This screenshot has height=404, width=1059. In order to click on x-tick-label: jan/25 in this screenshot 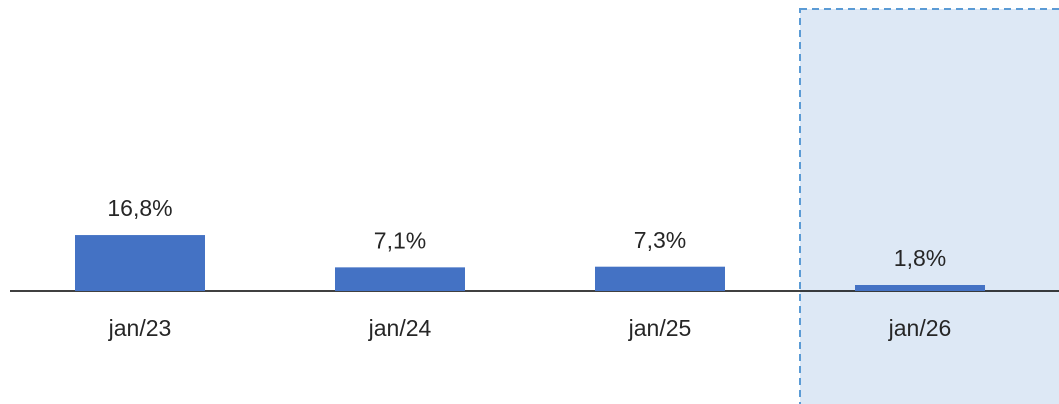, I will do `click(660, 328)`.